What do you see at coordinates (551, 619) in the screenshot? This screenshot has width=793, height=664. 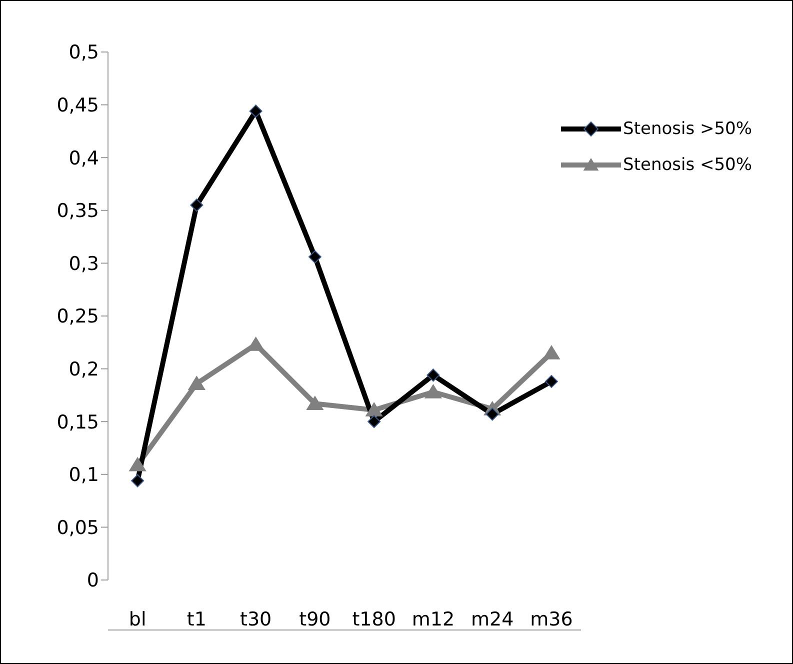 I see `x-tick-label: m36` at bounding box center [551, 619].